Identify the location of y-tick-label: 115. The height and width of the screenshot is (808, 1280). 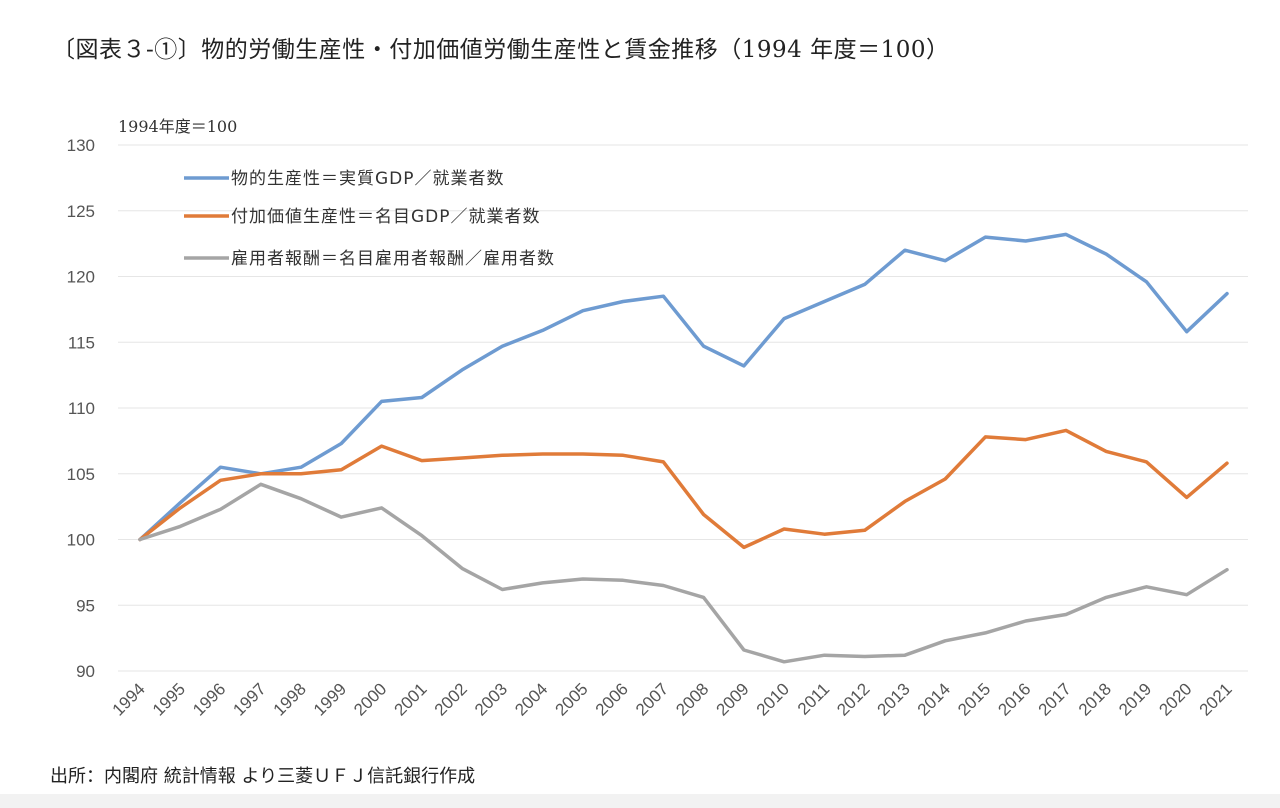
(81, 342).